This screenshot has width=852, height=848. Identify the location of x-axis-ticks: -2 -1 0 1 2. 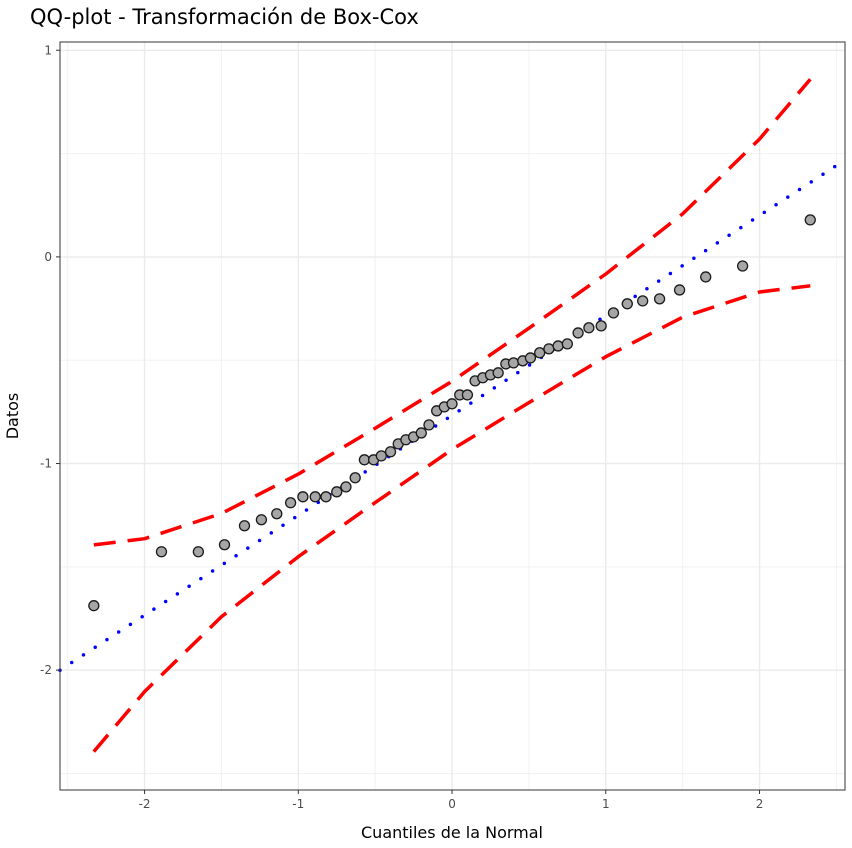
(451, 800).